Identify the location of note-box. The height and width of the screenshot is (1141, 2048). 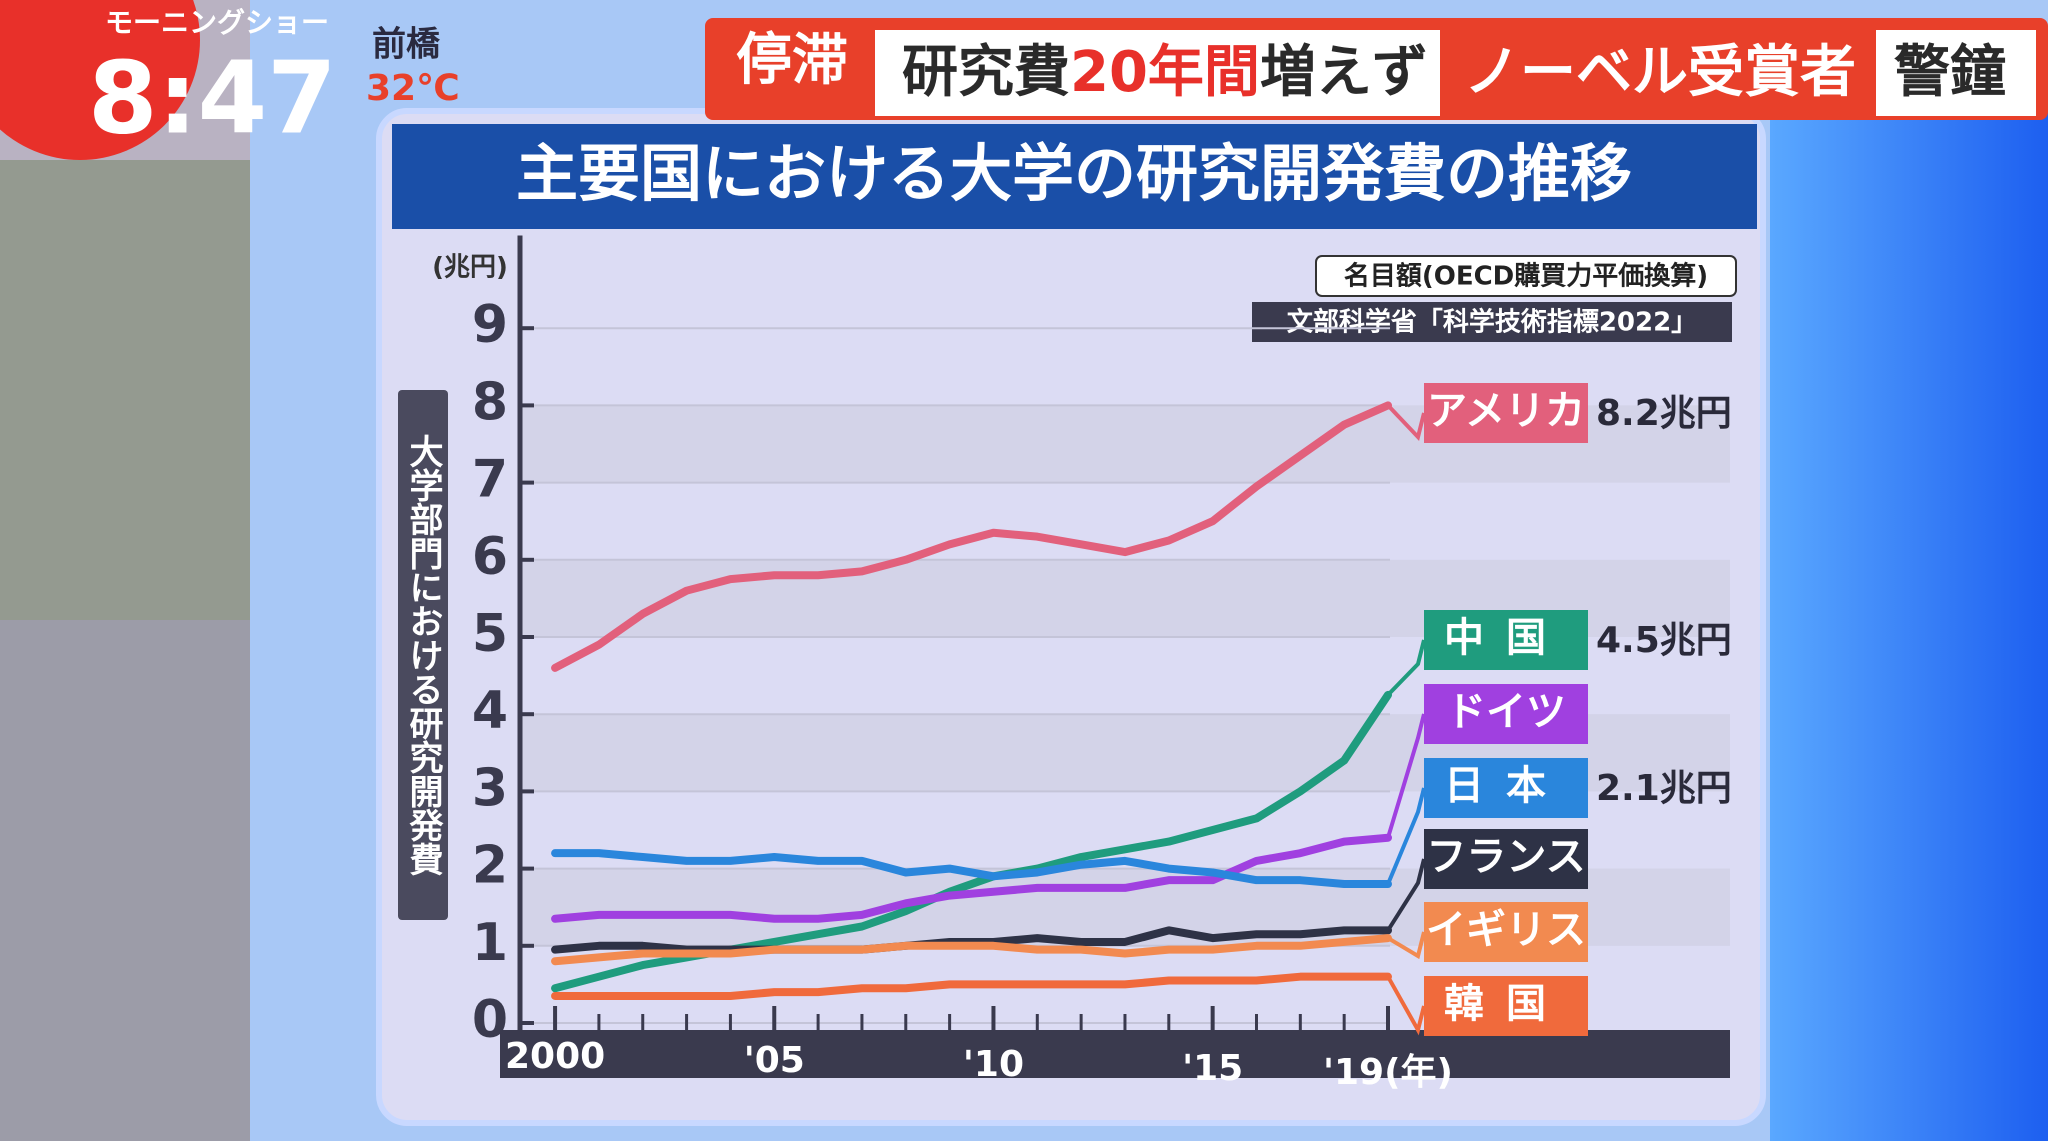
(1526, 276).